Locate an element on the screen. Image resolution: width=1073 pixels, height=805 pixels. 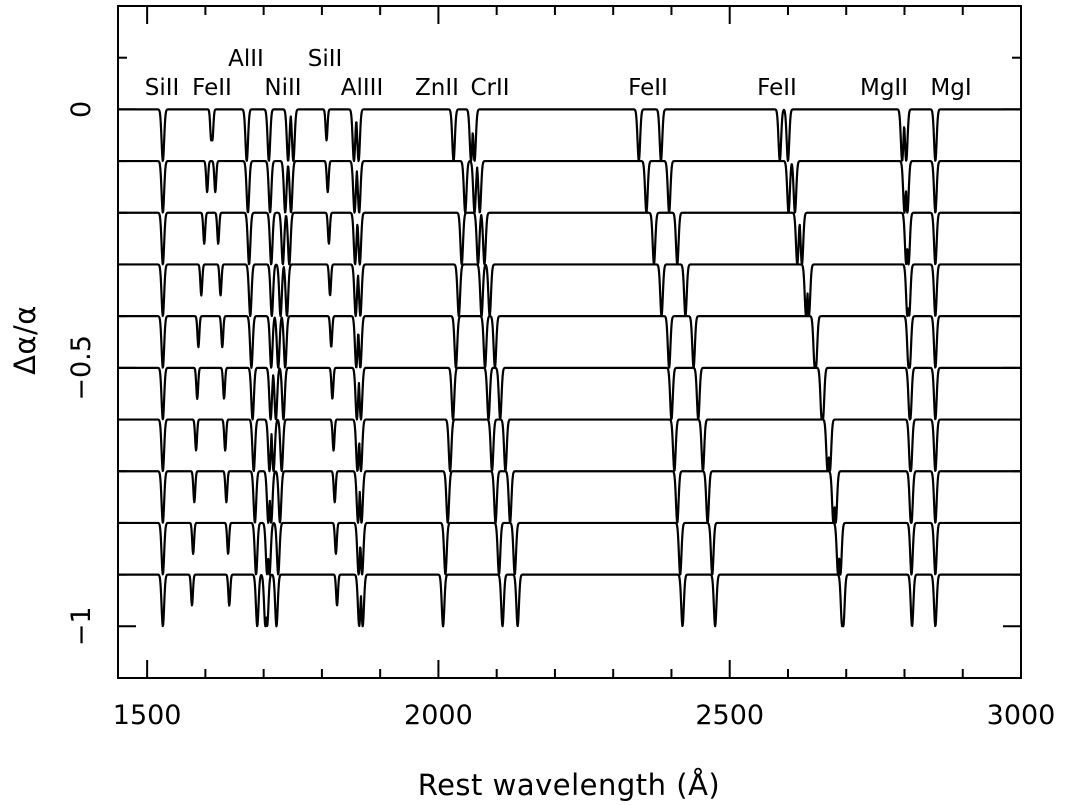
x-tick-label: 2500 is located at coordinates (729, 715).